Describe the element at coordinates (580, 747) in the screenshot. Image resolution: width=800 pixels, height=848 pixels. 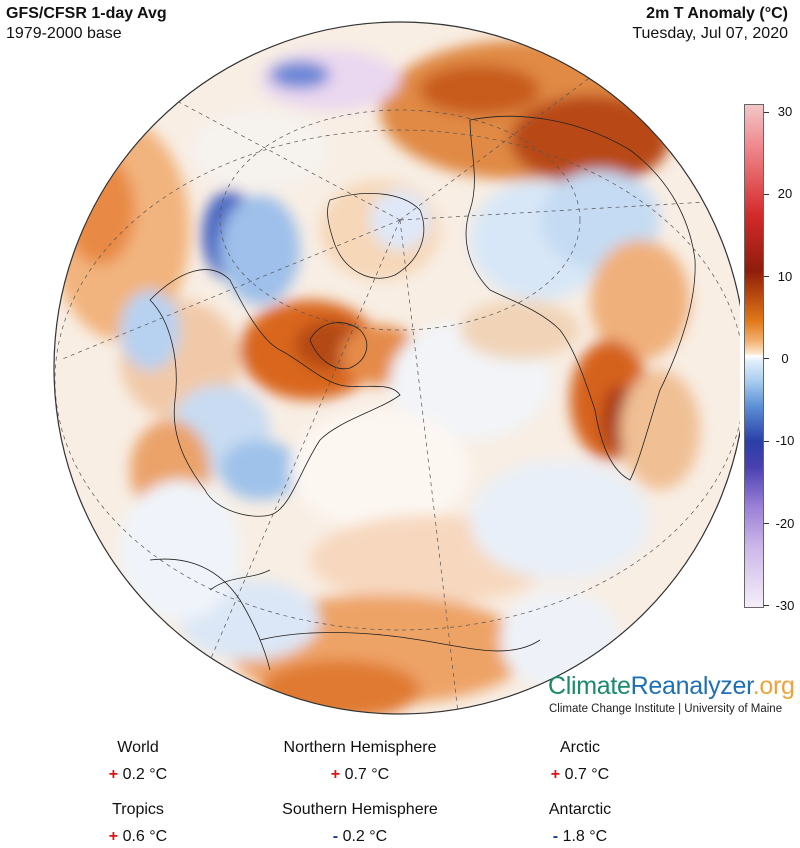
I see `stat-label: Arctic` at that location.